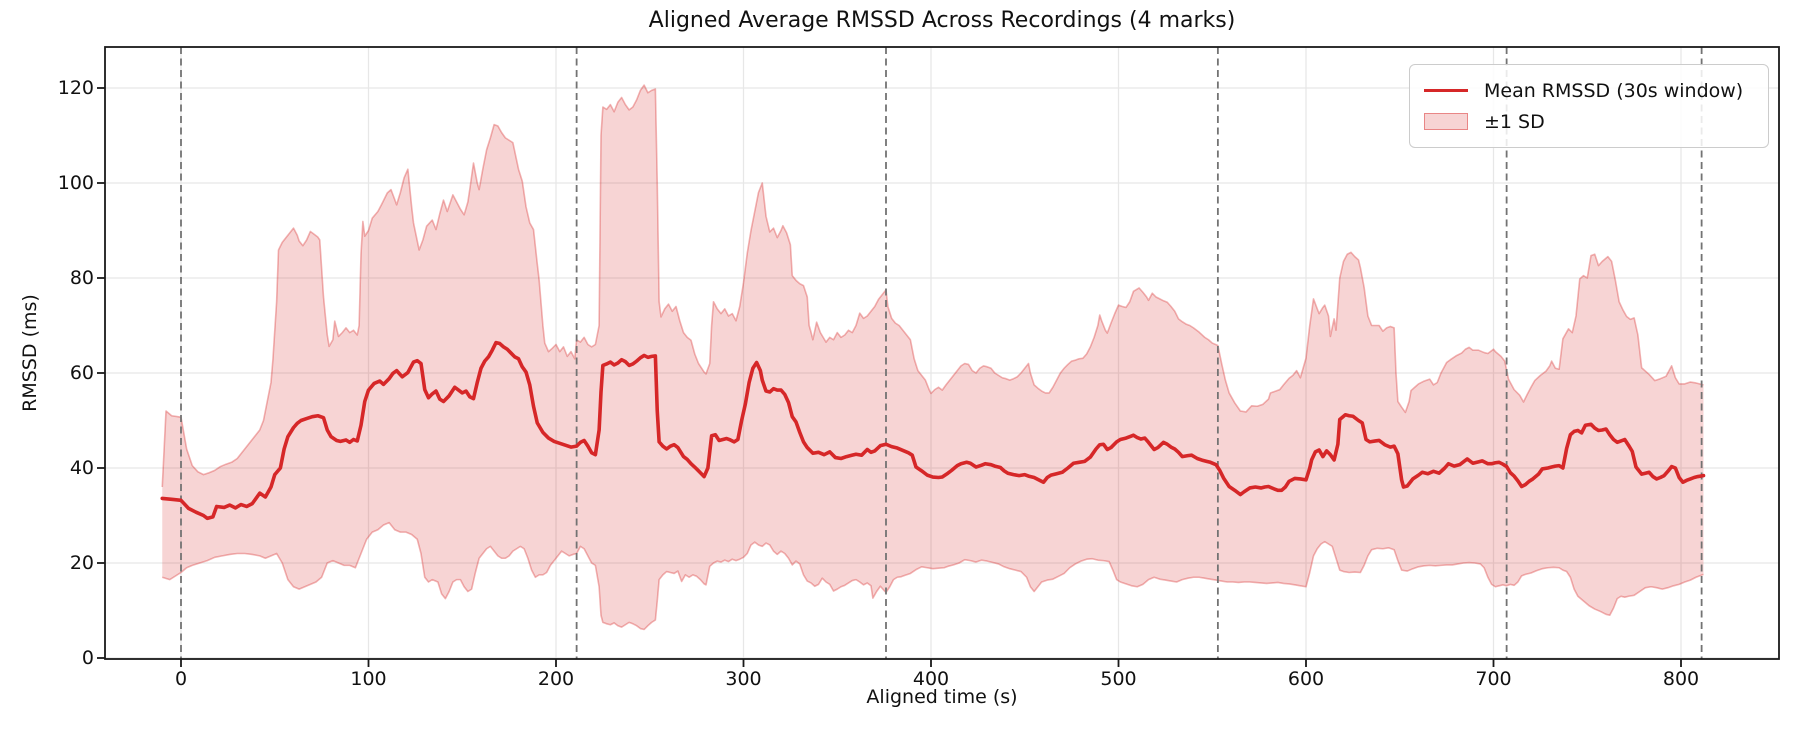  I want to click on y-tick-label: 20, so click(81, 563).